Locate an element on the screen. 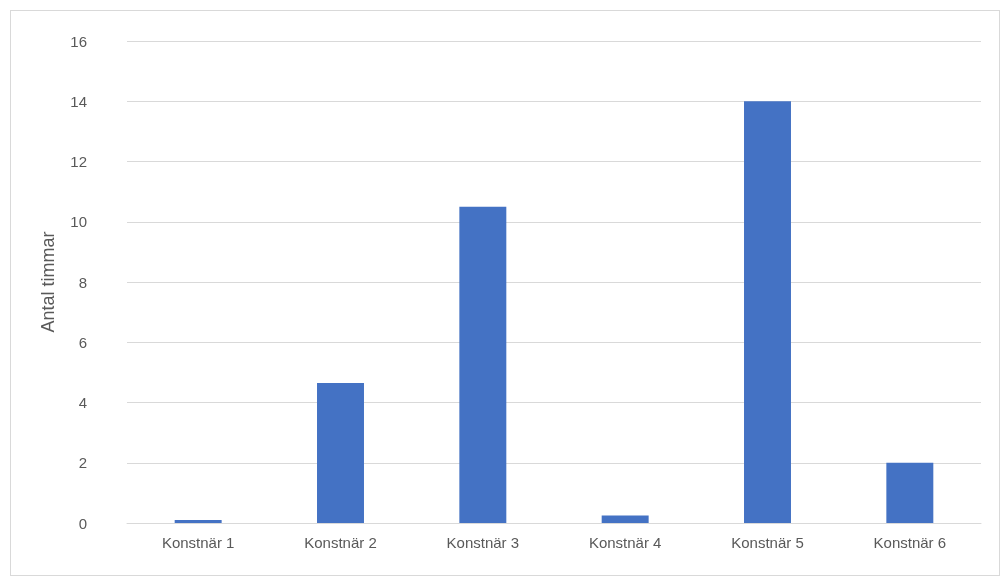 The image size is (1002, 578). x-tick-label: Konstnär 4 is located at coordinates (625, 542).